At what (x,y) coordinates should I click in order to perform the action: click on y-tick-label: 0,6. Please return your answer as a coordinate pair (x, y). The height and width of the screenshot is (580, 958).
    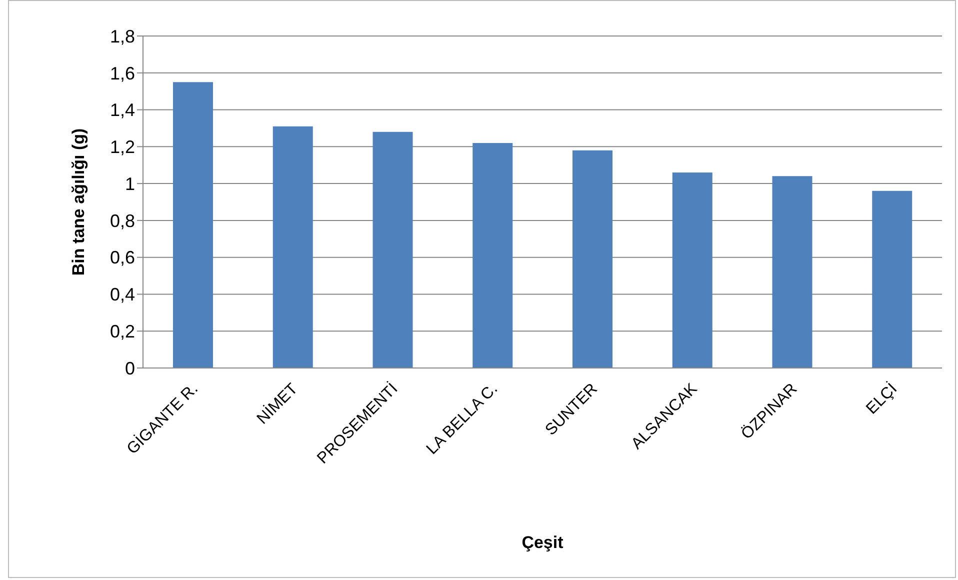
    Looking at the image, I should click on (122, 258).